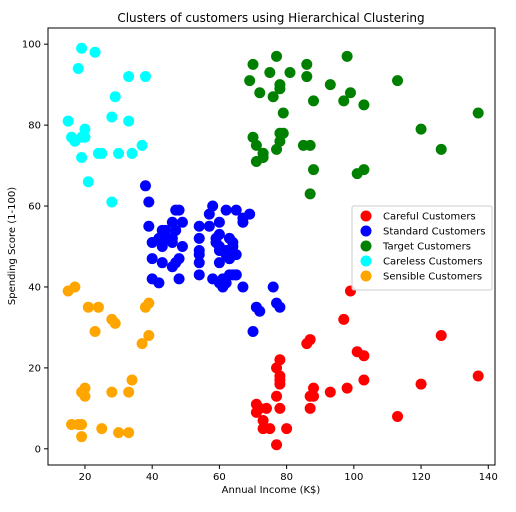  I want to click on y-axis-title: Spending Score (1-100), so click(12, 246).